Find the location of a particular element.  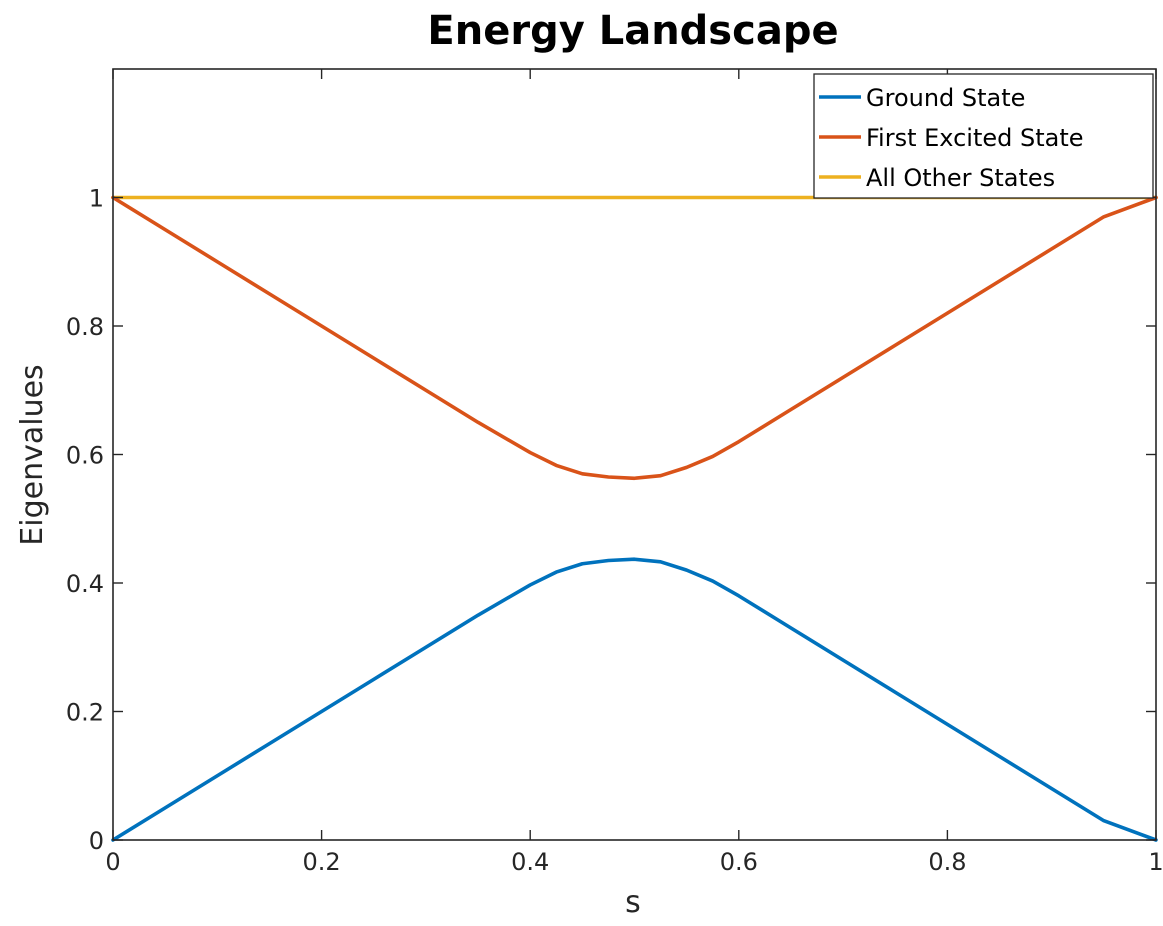

x-tick-label: 0.8 is located at coordinates (947, 862).